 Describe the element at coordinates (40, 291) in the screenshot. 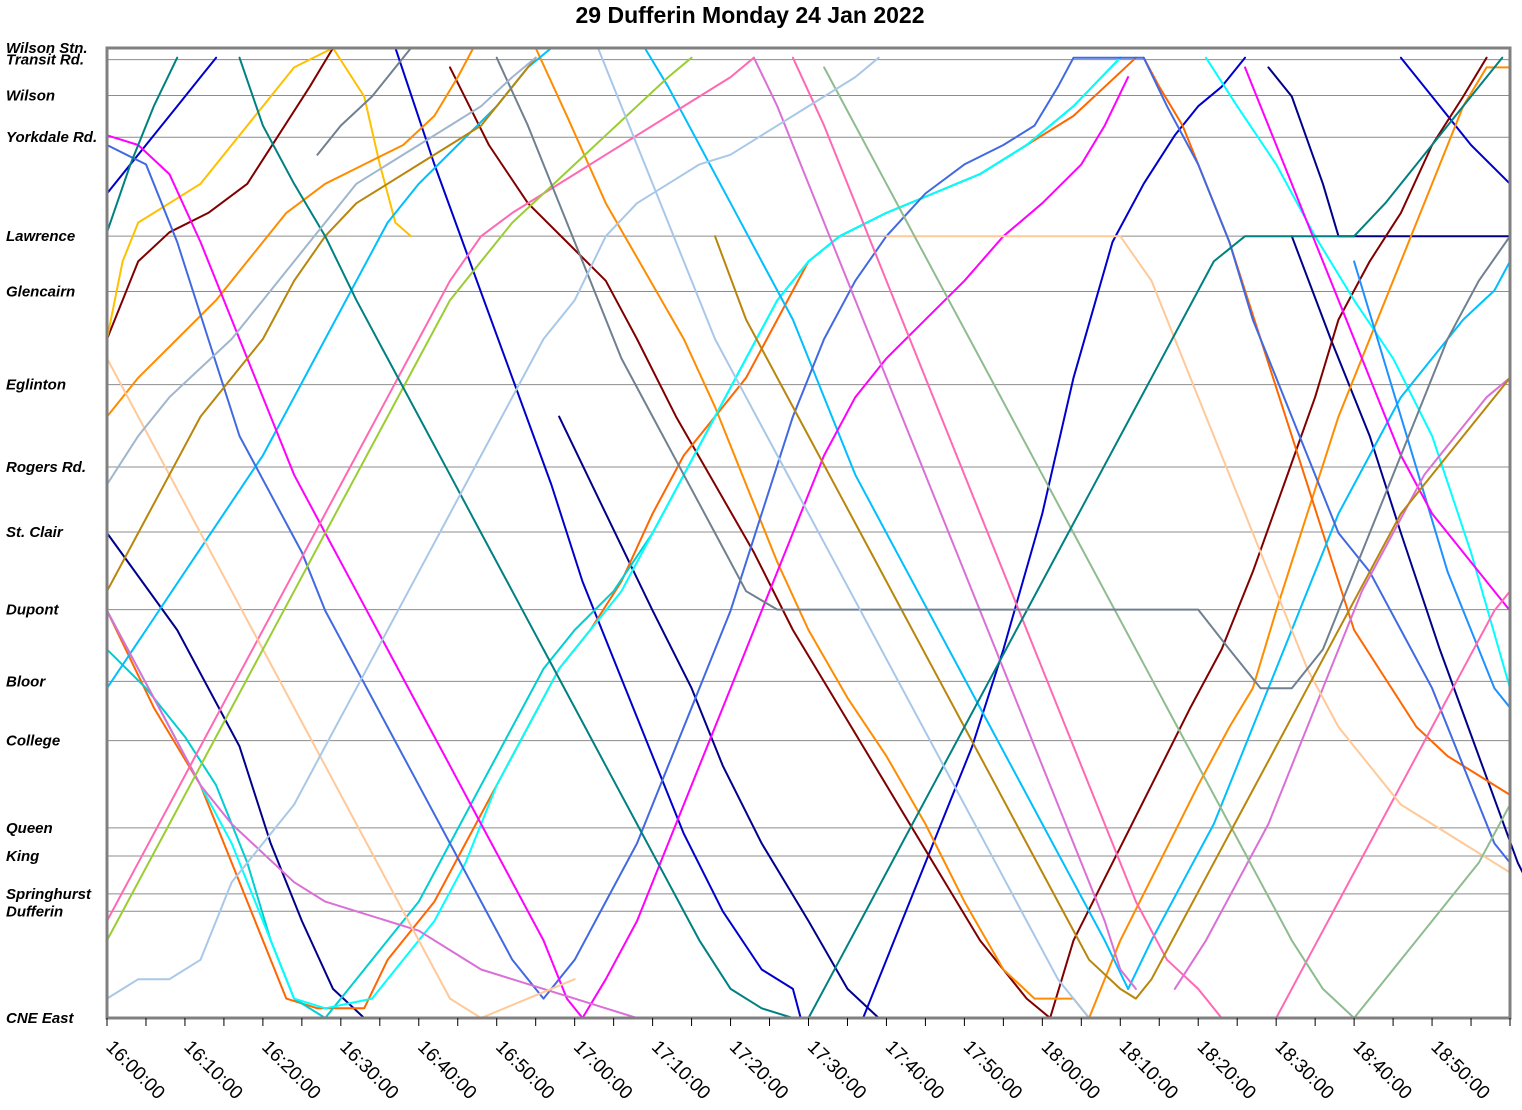

I see `stop-label: Glencairn` at that location.